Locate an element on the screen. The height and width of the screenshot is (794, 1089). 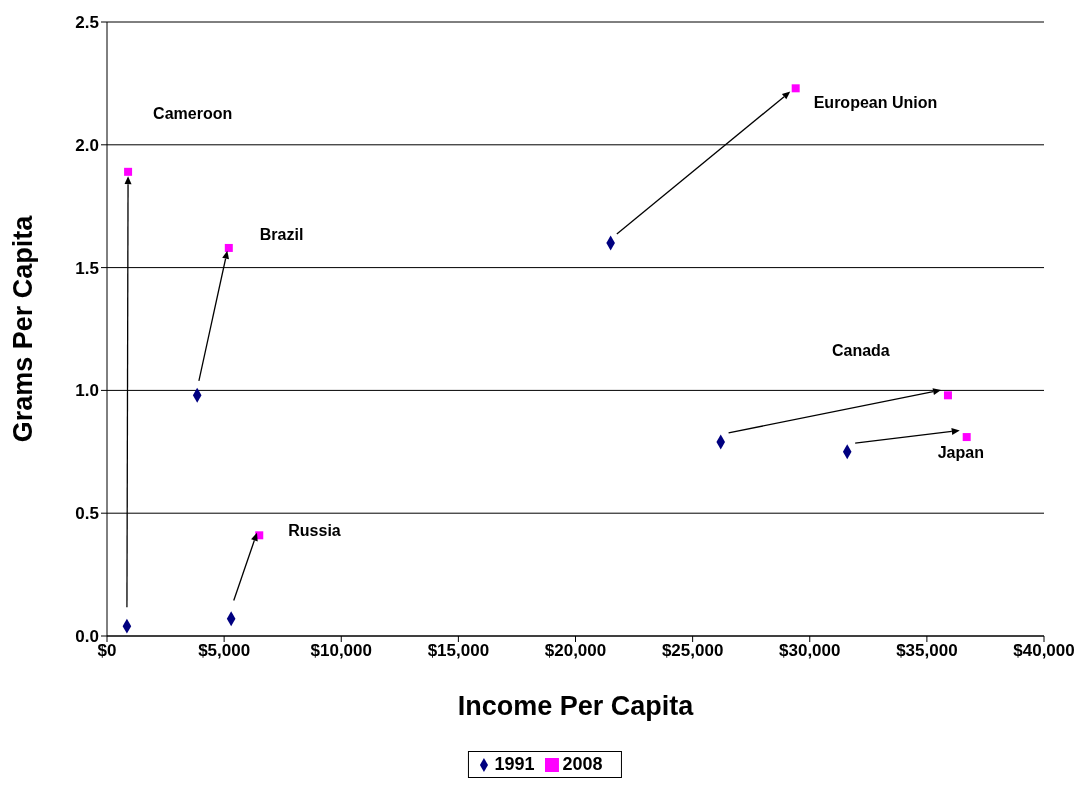
y-tick-label: 0.5 is located at coordinates (87, 514).